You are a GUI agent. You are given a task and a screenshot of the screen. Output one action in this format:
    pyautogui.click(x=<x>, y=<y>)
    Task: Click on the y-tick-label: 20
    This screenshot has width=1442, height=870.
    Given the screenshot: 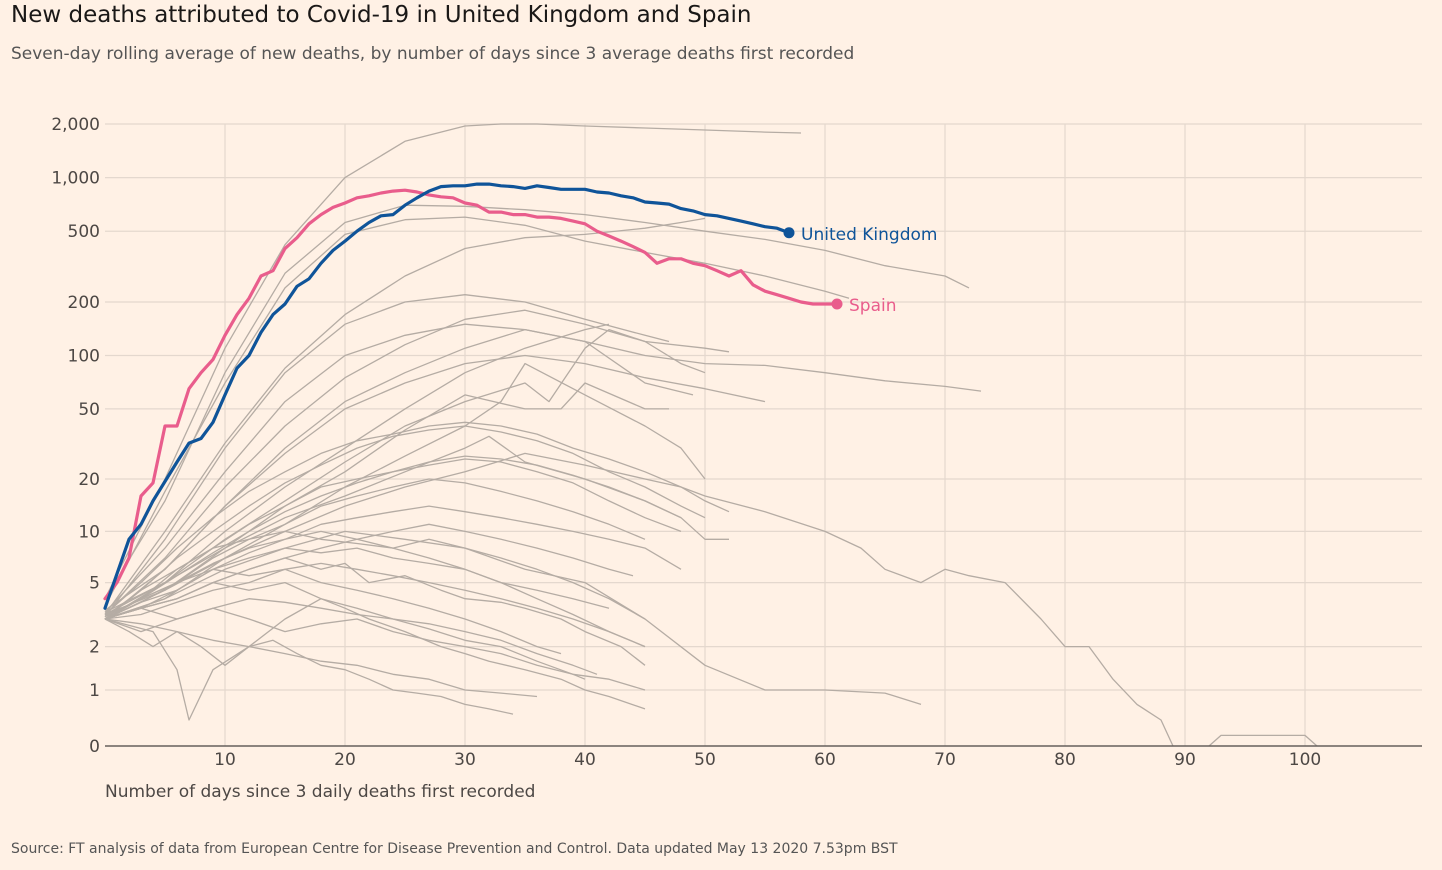 What is the action you would take?
    pyautogui.click(x=89, y=480)
    